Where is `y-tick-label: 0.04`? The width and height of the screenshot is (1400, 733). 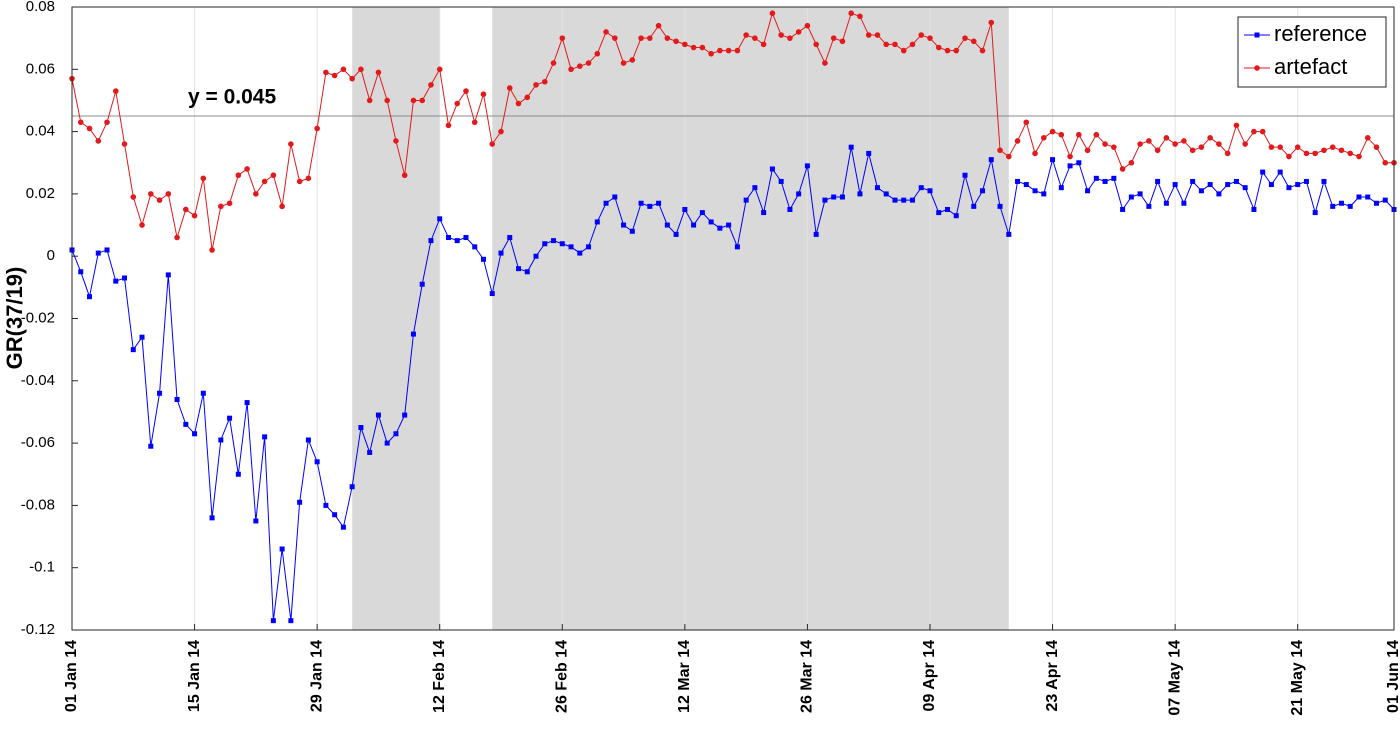
y-tick-label: 0.04 is located at coordinates (40, 131).